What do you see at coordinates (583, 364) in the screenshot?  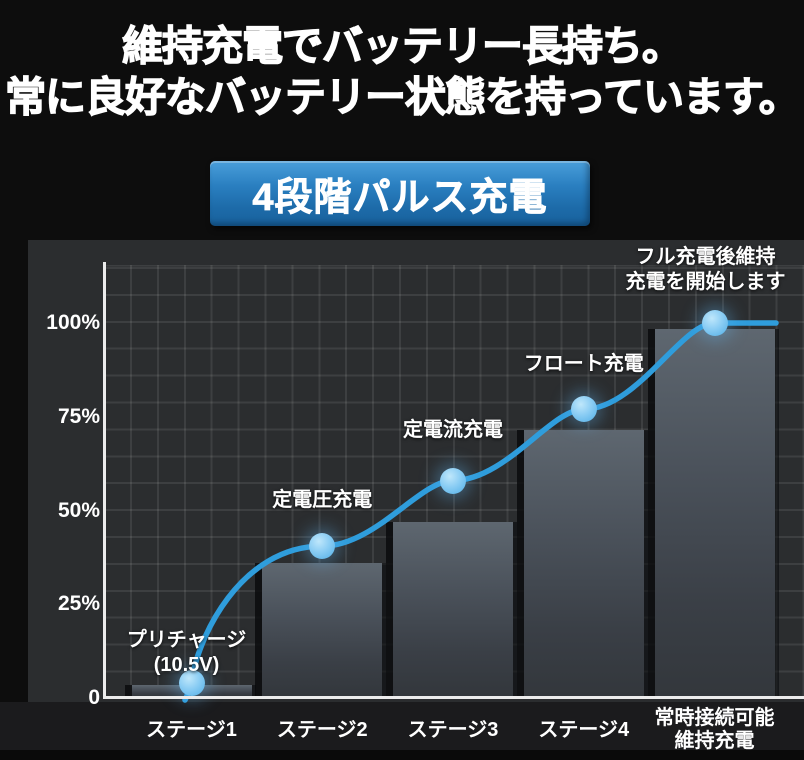 I see `annotation-stage-4: フロート充電` at bounding box center [583, 364].